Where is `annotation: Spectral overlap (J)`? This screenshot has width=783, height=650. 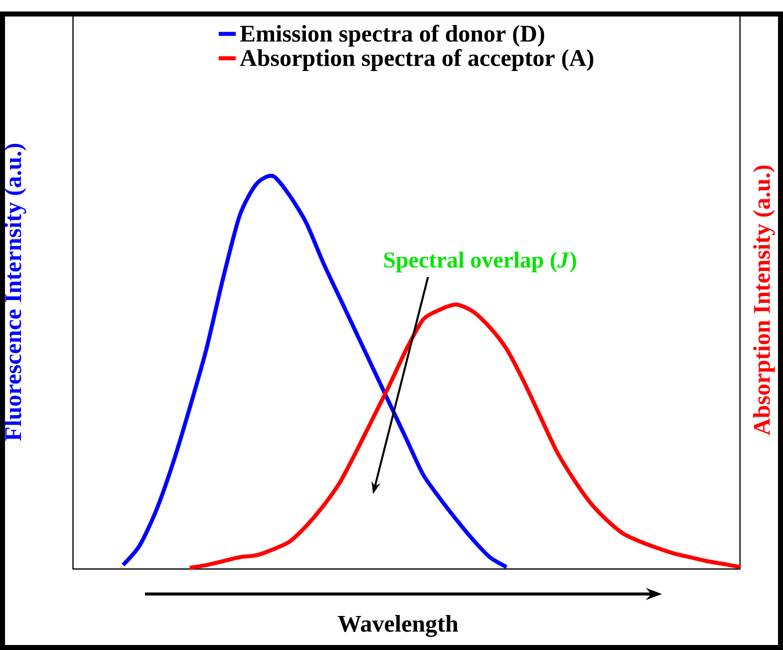
annotation: Spectral overlap (J) is located at coordinates (480, 262).